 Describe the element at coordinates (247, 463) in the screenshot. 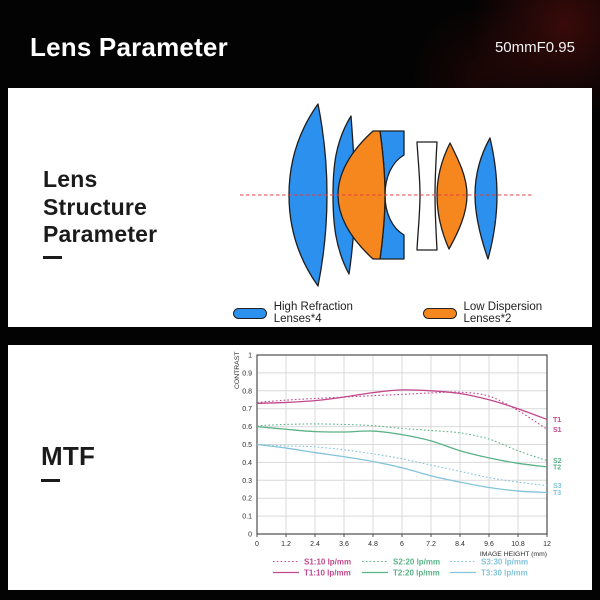

I see `chart-text: 0.4` at that location.